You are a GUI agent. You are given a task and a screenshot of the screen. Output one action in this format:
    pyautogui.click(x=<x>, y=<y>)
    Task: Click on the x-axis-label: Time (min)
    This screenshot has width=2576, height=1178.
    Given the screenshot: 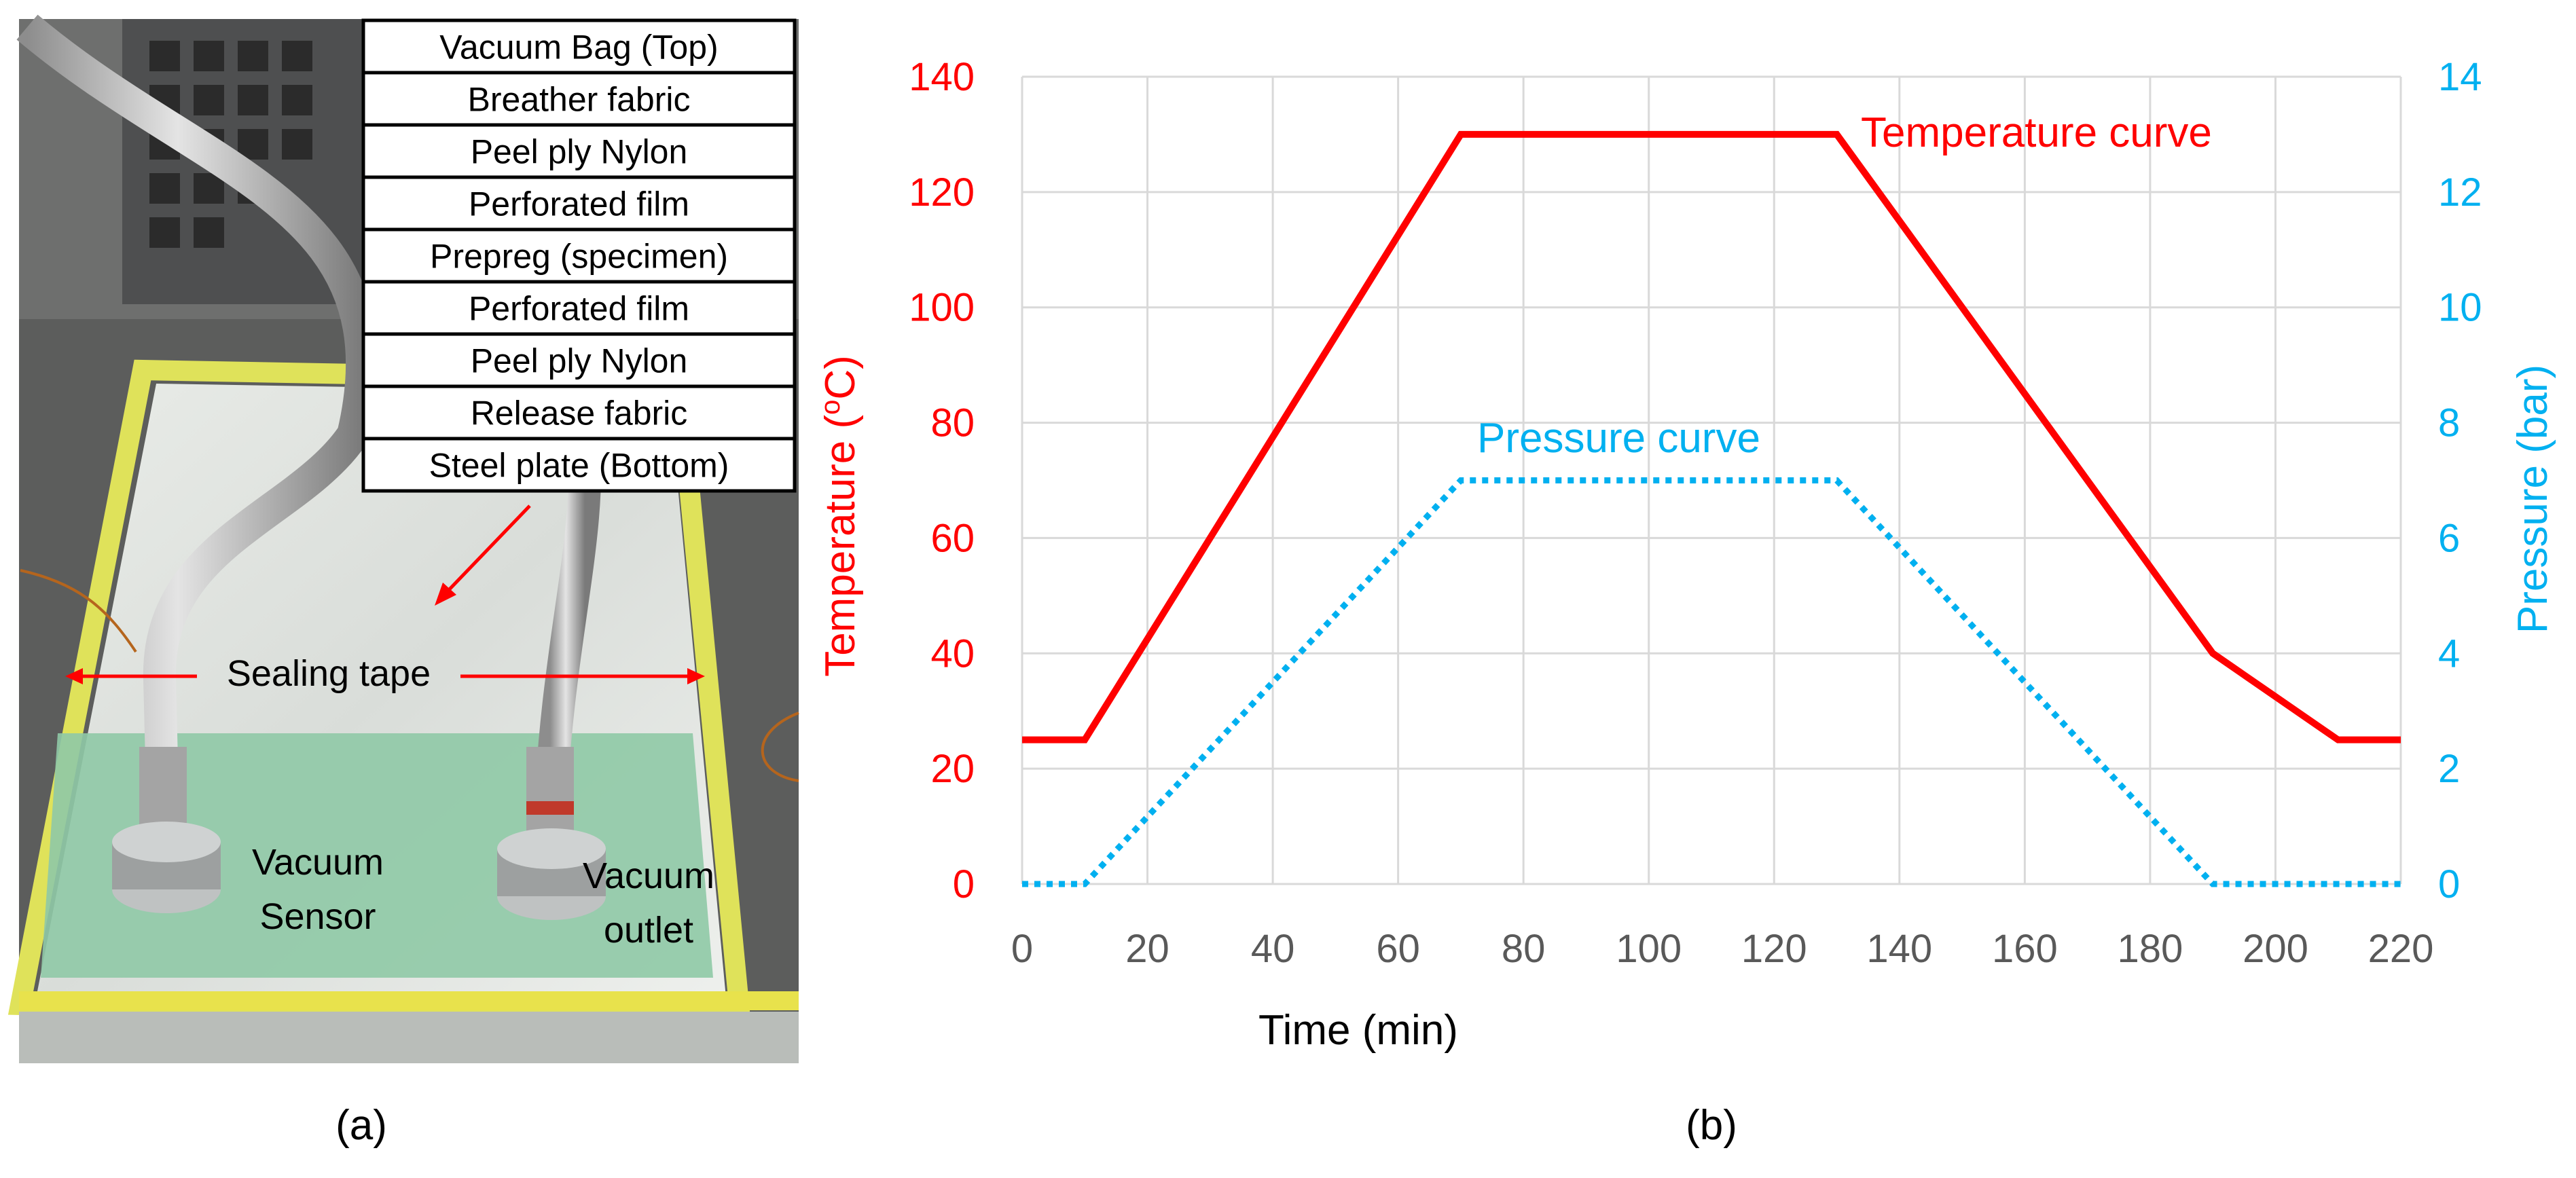 What is the action you would take?
    pyautogui.click(x=1358, y=1030)
    